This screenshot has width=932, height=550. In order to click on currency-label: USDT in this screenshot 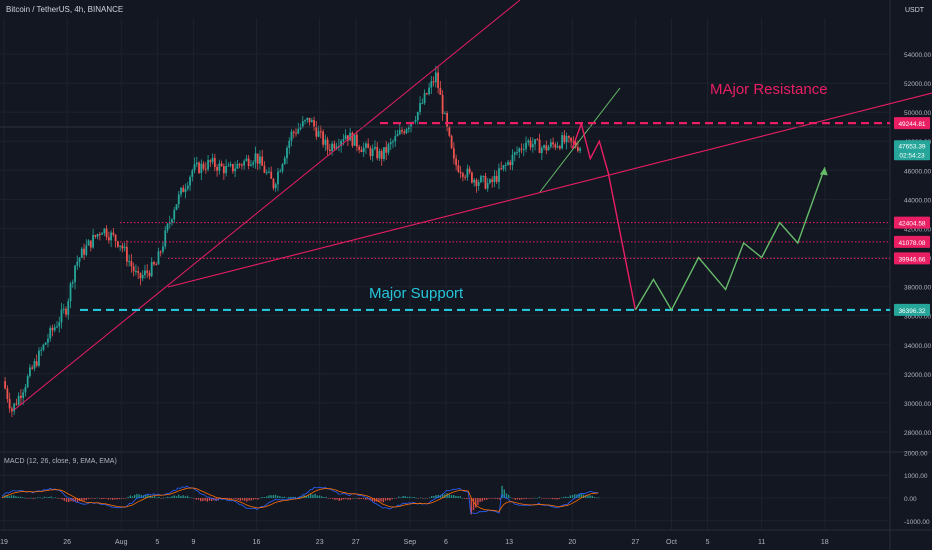, I will do `click(915, 10)`.